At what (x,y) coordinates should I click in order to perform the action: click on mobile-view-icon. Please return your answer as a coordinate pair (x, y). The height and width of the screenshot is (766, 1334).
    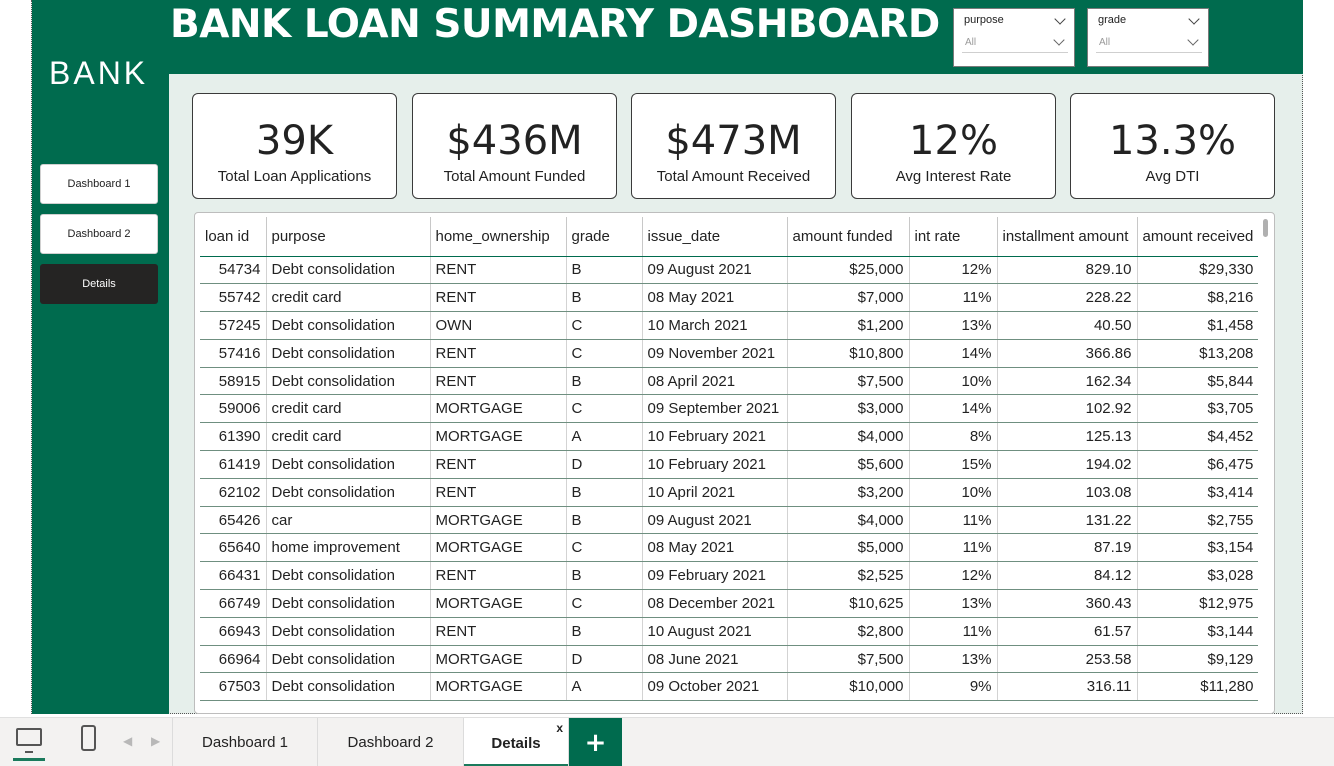
    Looking at the image, I should click on (88, 738).